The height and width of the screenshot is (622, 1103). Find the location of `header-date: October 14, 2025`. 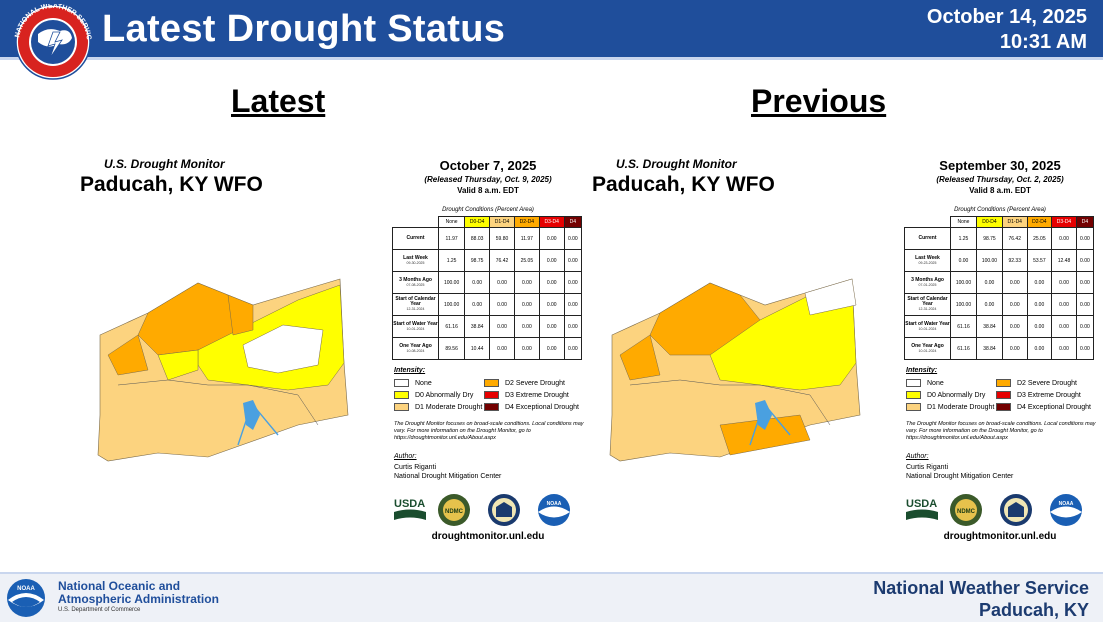

header-date: October 14, 2025 is located at coordinates (1006, 17).